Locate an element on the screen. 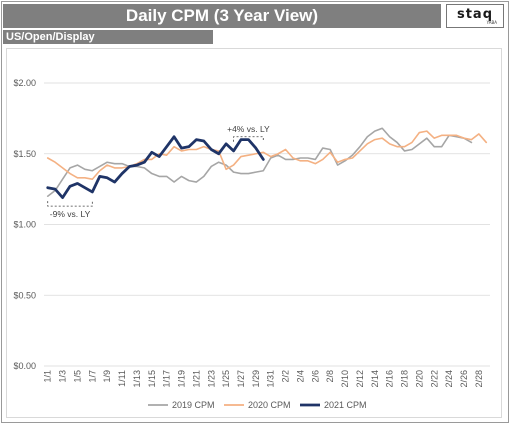 The height and width of the screenshot is (426, 512). x-tick-label: 2/8 is located at coordinates (330, 376).